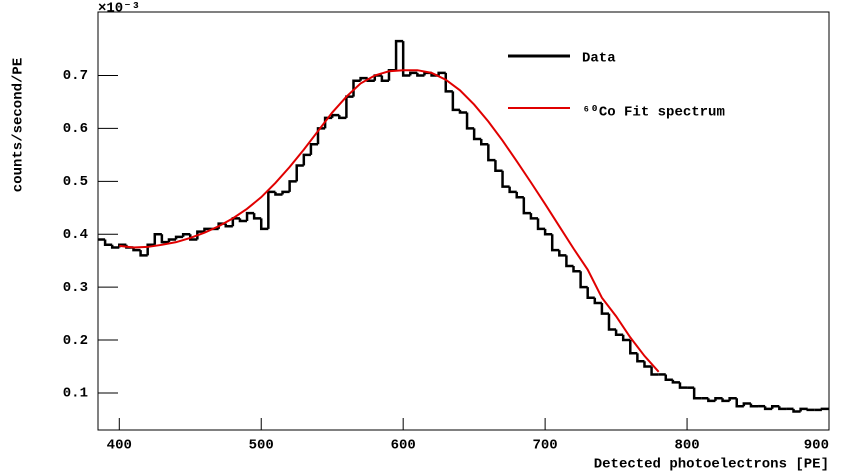 Image resolution: width=847 pixels, height=474 pixels. What do you see at coordinates (75, 288) in the screenshot?
I see `y-tick-label: 0.3` at bounding box center [75, 288].